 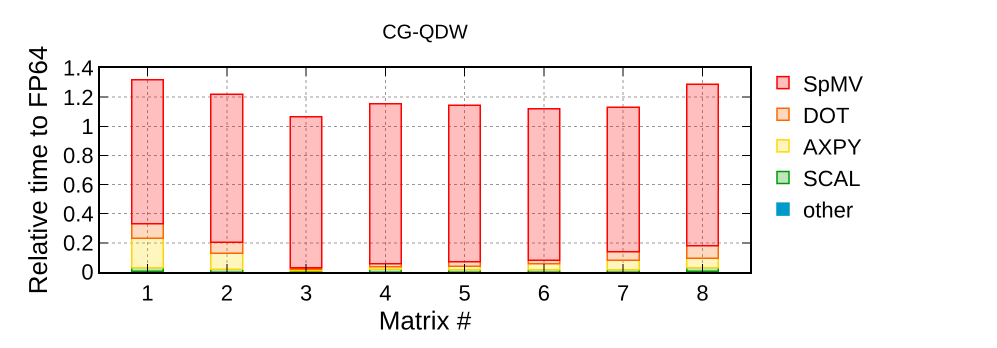 What do you see at coordinates (78, 243) in the screenshot?
I see `y-tick-label: 0.2` at bounding box center [78, 243].